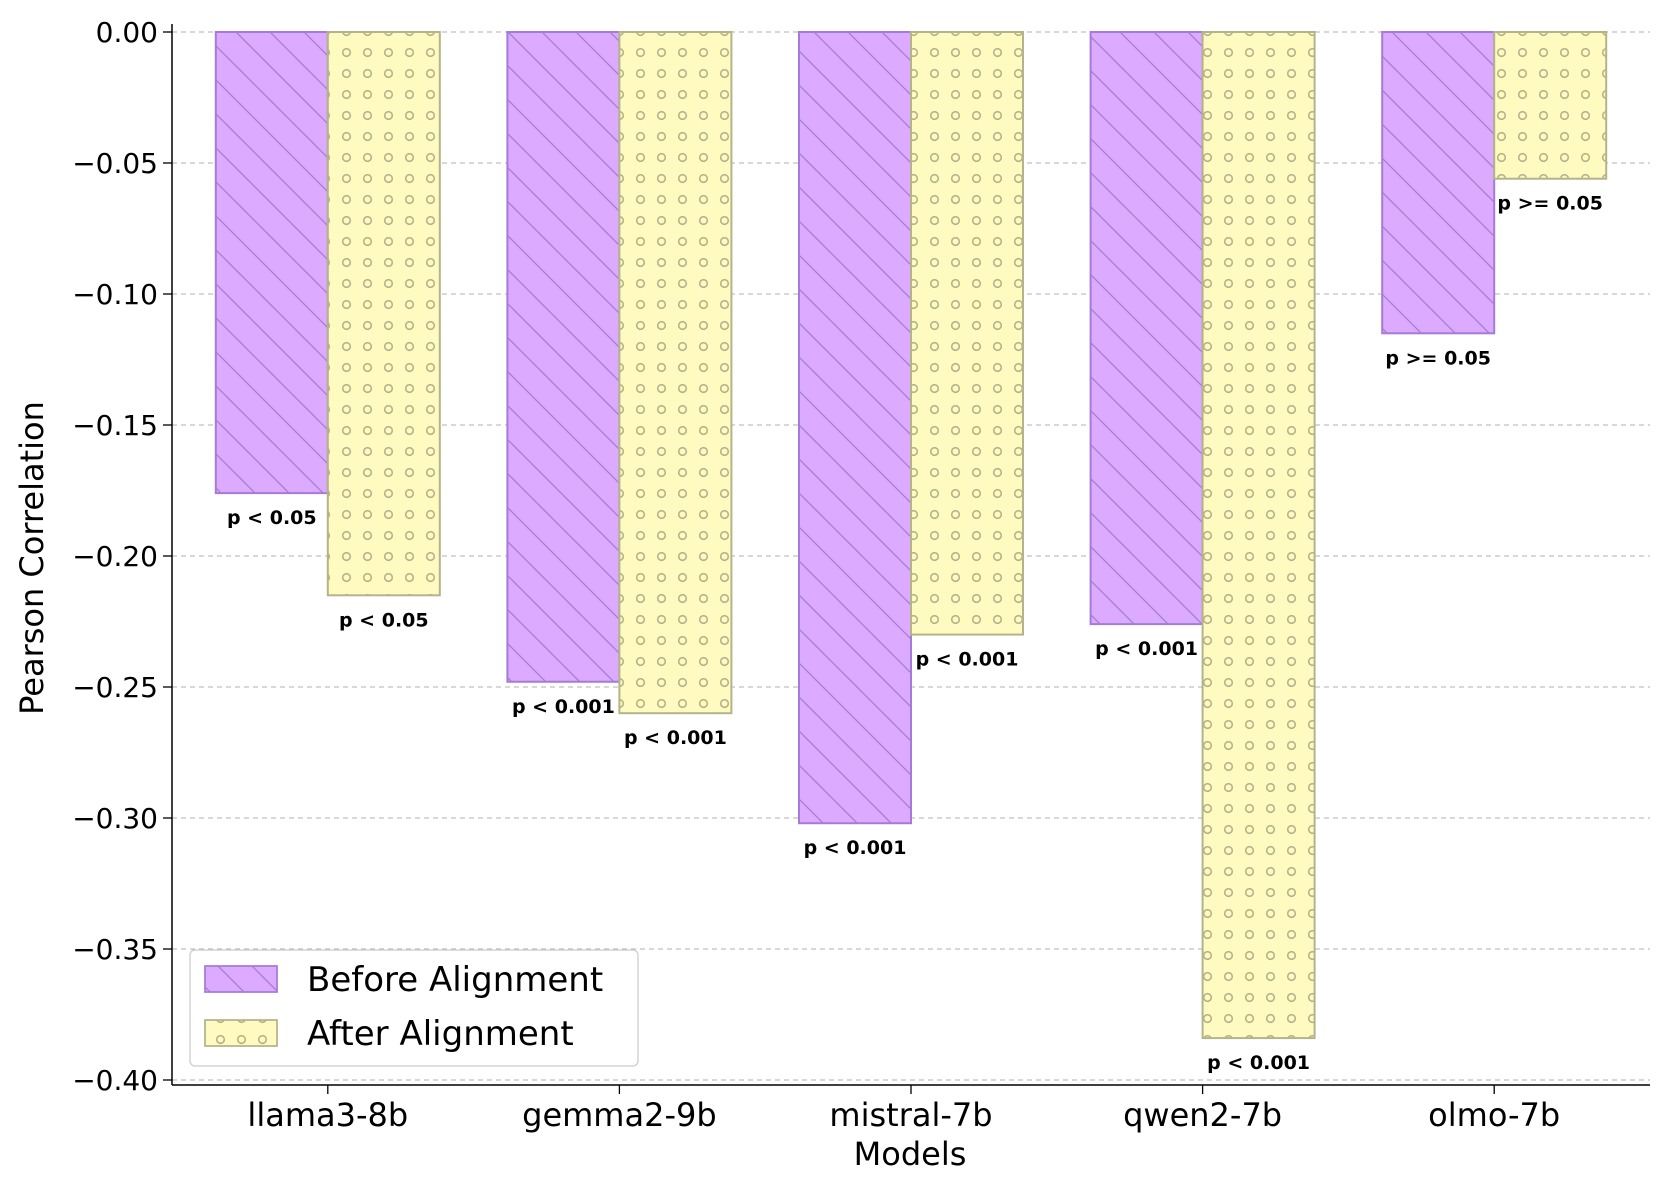  What do you see at coordinates (383, 314) in the screenshot?
I see `bar-hatch-after-llama3-8b` at bounding box center [383, 314].